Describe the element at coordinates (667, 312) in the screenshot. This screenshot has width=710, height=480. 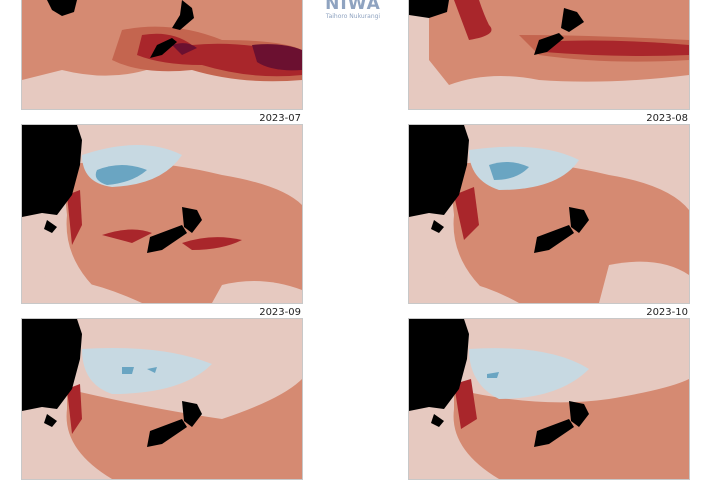
I see `panel-date-6: 2023-10` at that location.